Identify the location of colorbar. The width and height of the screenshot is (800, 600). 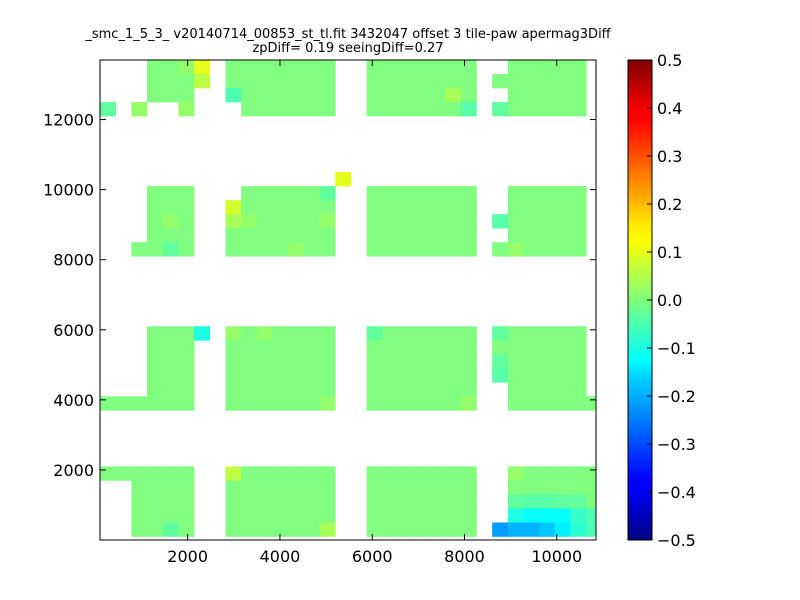
(640, 300).